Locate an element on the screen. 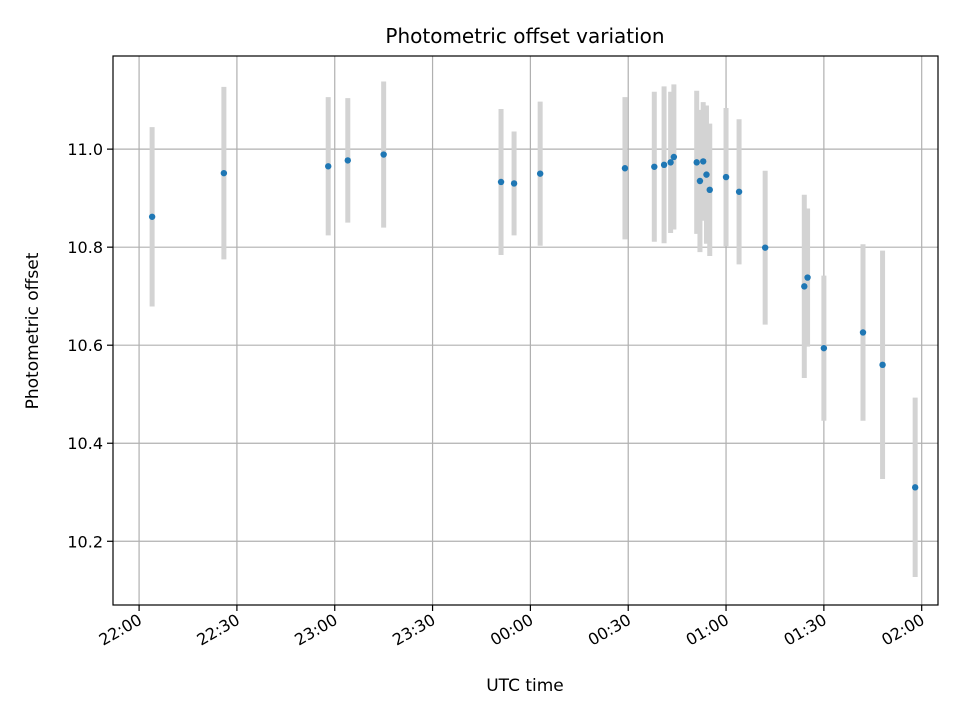 The height and width of the screenshot is (720, 960). y-axis-label: Photometric offset is located at coordinates (33, 330).